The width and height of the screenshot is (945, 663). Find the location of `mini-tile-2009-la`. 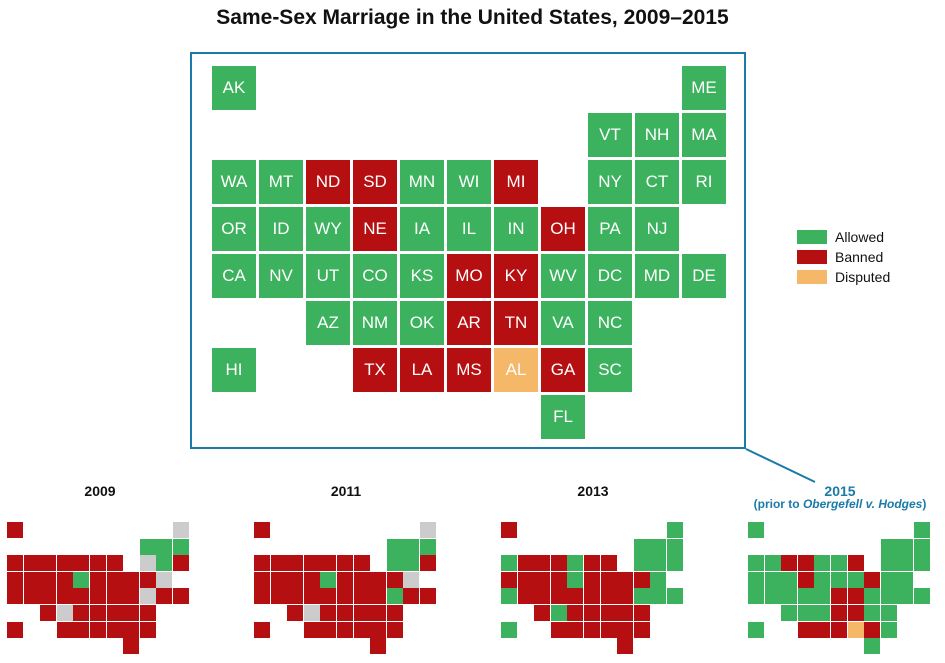

mini-tile-2009-la is located at coordinates (81, 629).